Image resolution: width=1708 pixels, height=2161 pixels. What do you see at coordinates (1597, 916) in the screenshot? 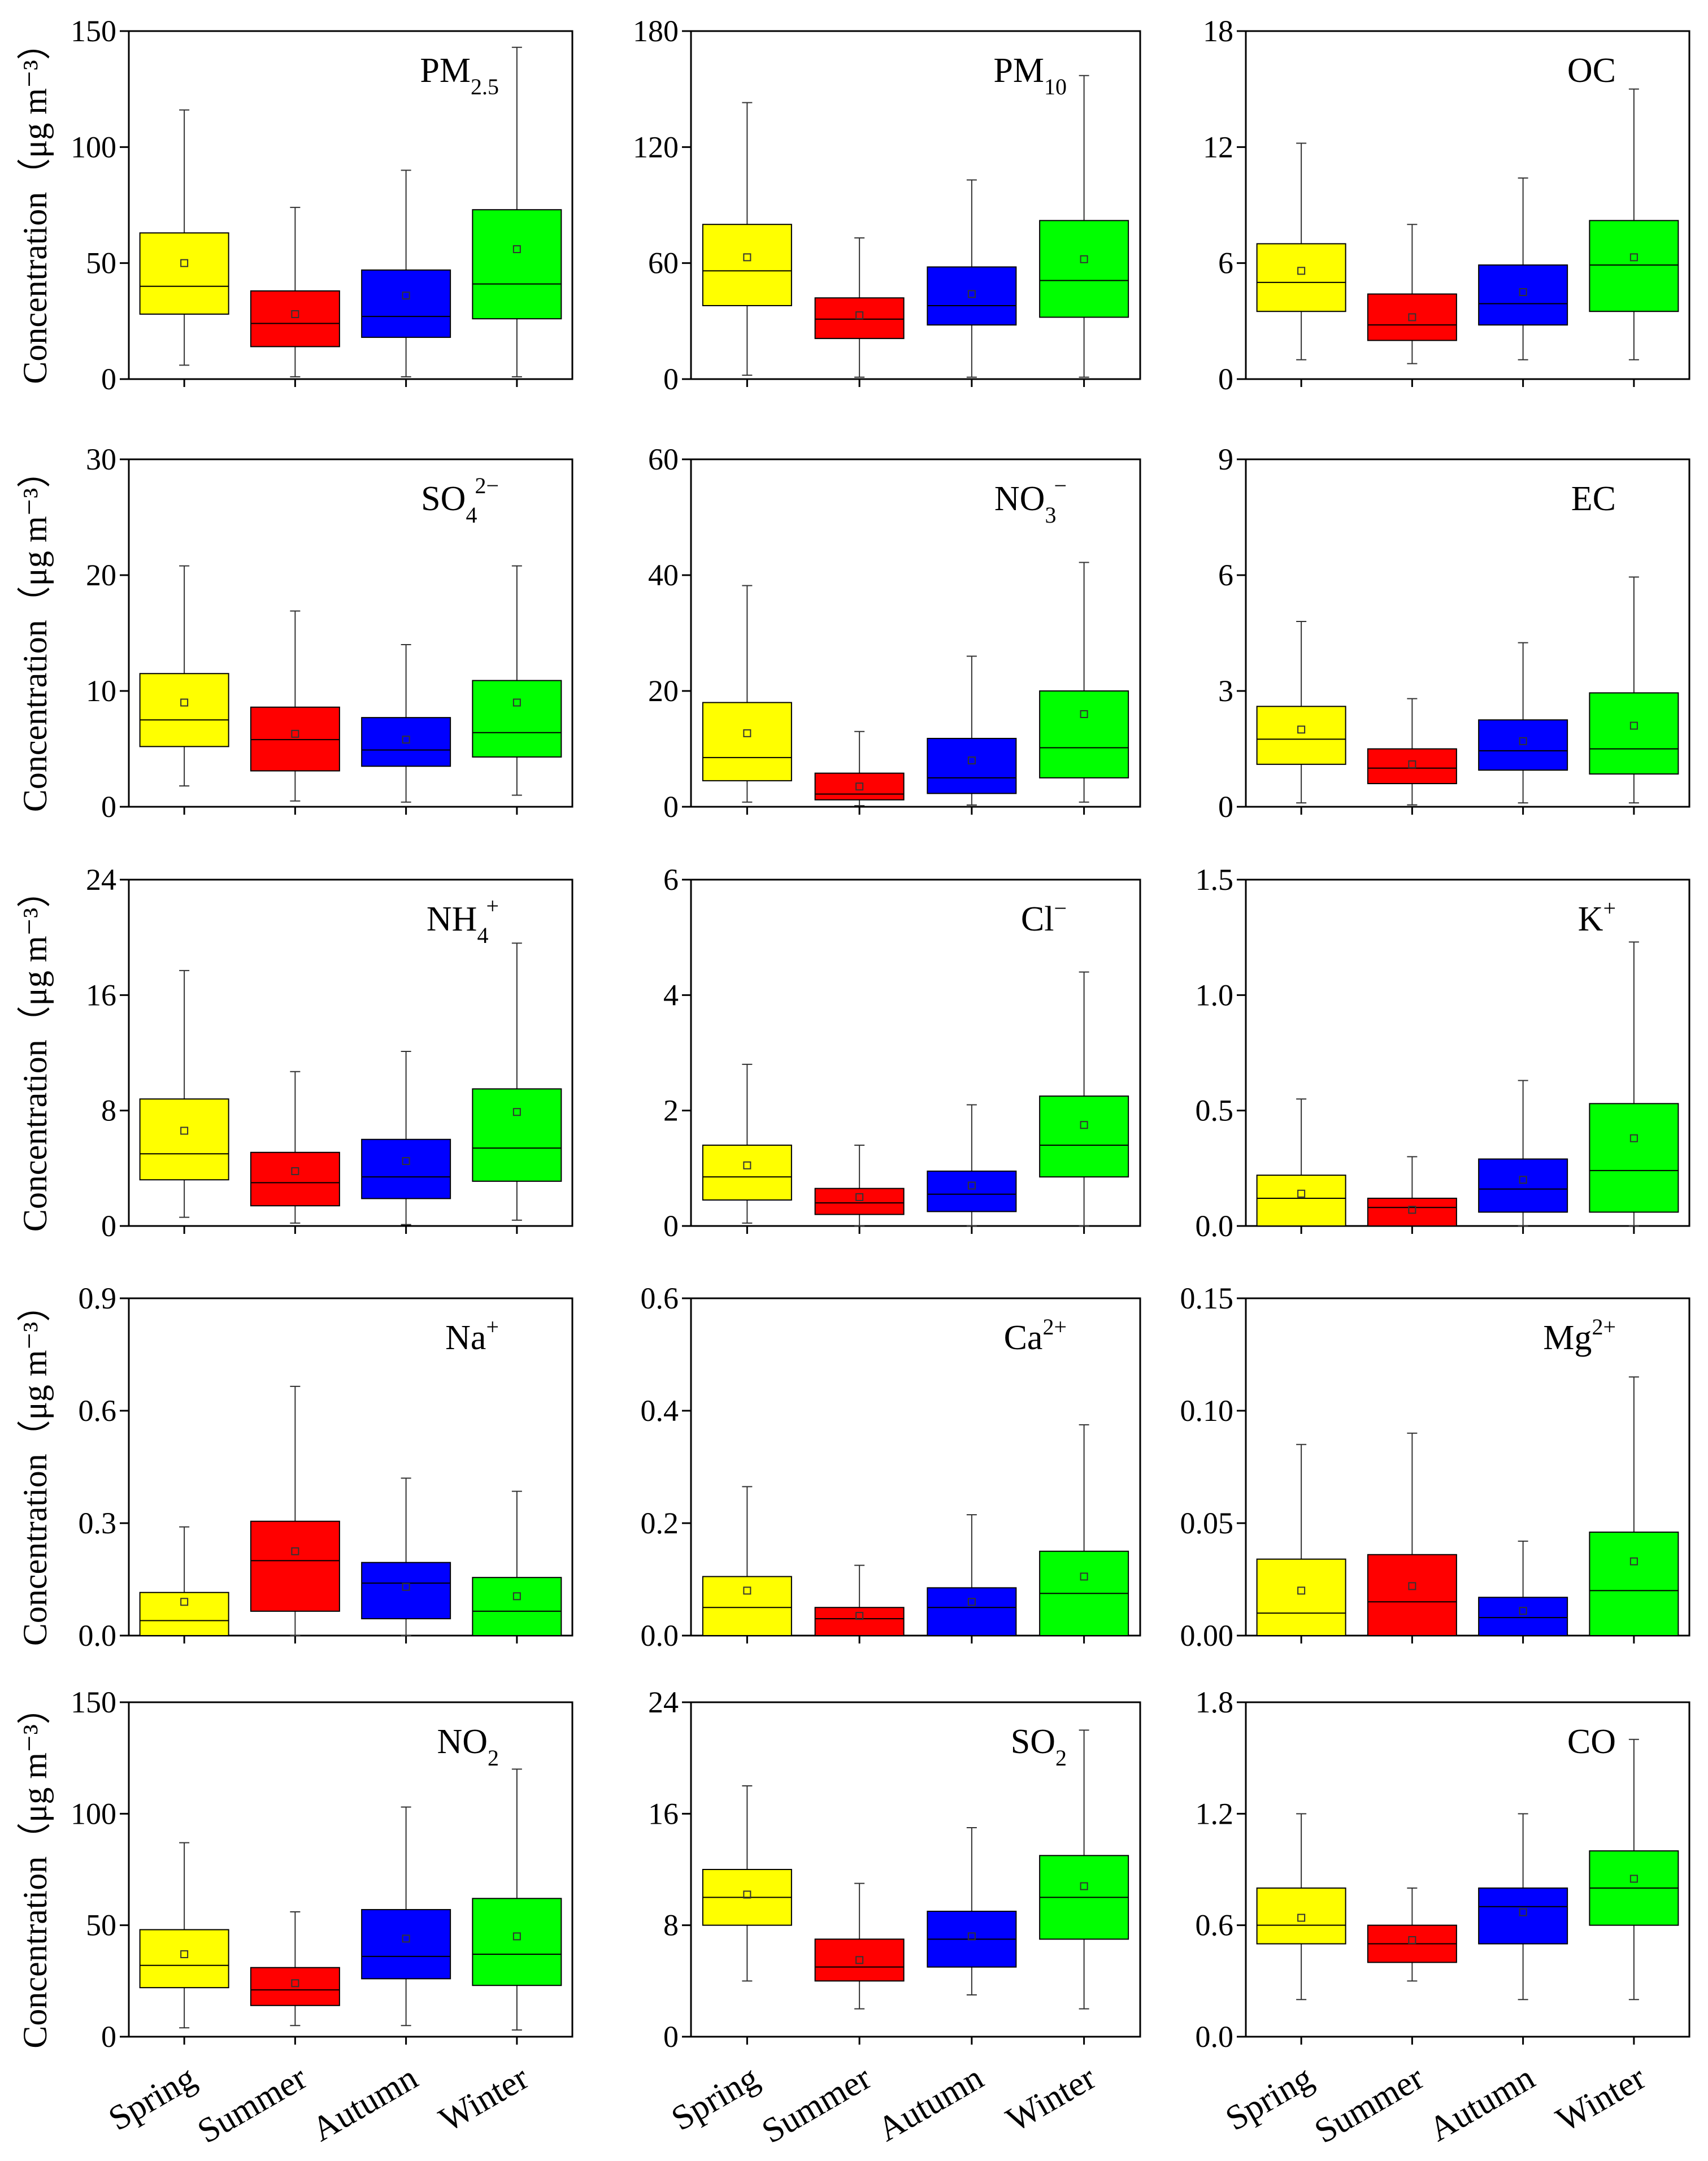
I see `panel-title: K+` at bounding box center [1597, 916].